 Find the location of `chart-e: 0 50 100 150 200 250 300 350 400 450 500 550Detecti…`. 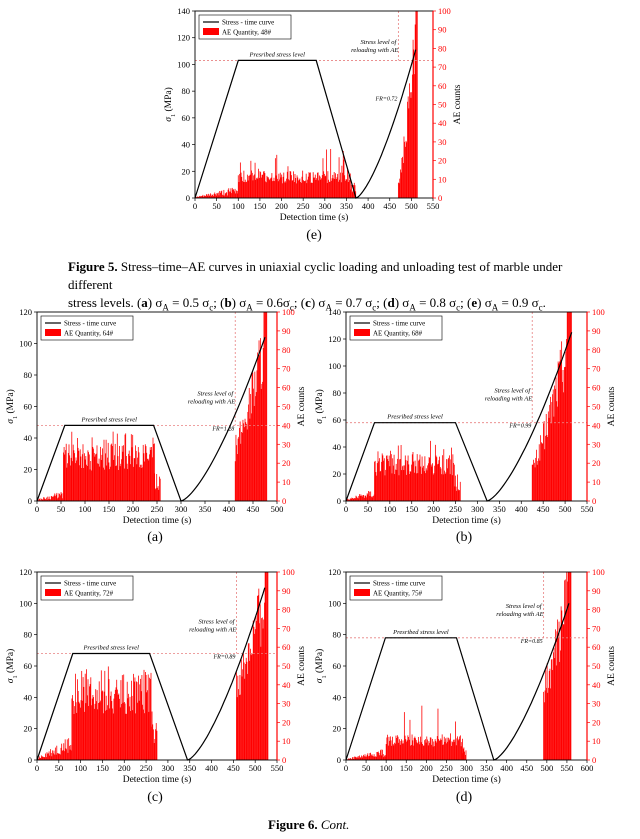

chart-e: 0 50 100 150 200 250 300 350 400 450 500 550Detecti… is located at coordinates (313, 114).